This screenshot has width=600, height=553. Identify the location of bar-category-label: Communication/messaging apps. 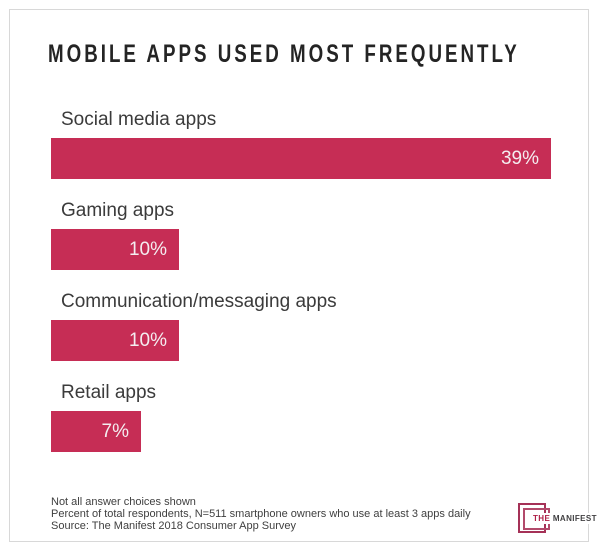
(199, 301).